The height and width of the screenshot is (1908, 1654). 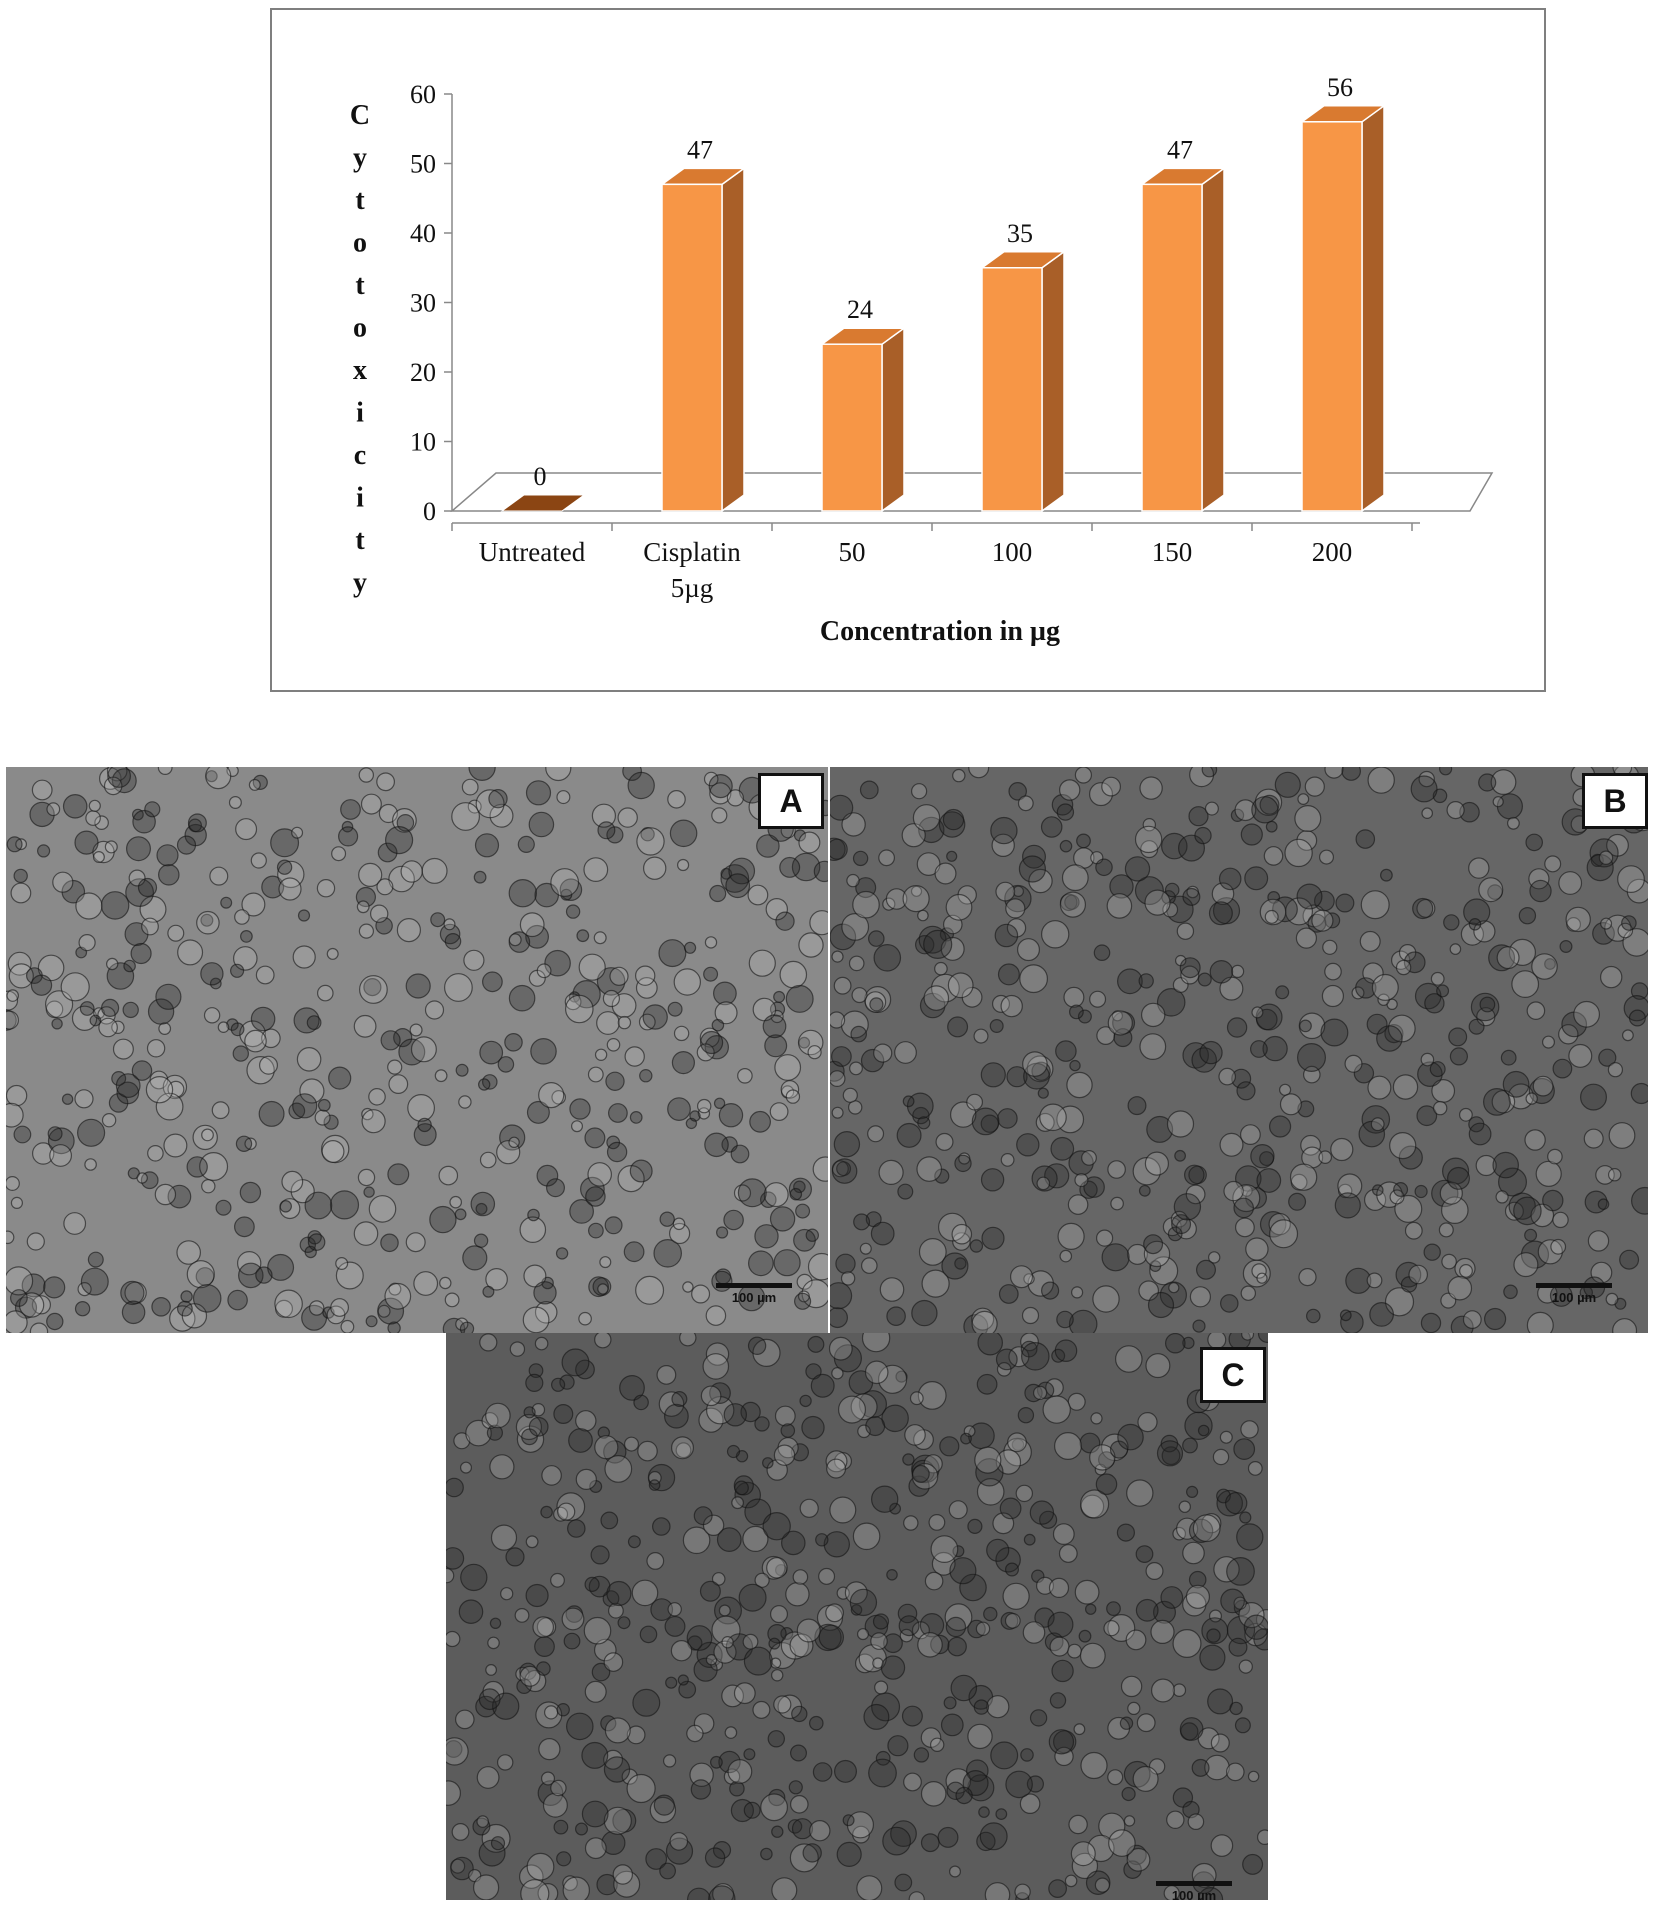 I want to click on scale-bar-line-b, so click(x=1574, y=1285).